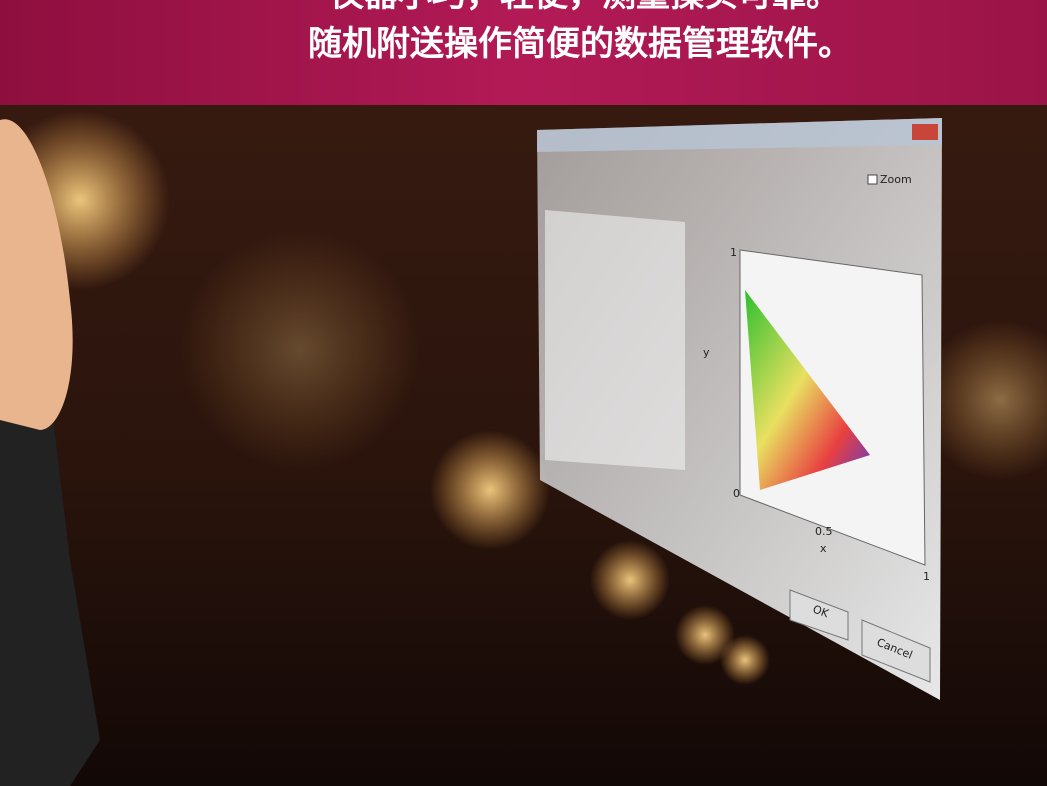 The width and height of the screenshot is (1047, 786). Describe the element at coordinates (824, 531) in the screenshot. I see `axis-tick: 0.5` at that location.